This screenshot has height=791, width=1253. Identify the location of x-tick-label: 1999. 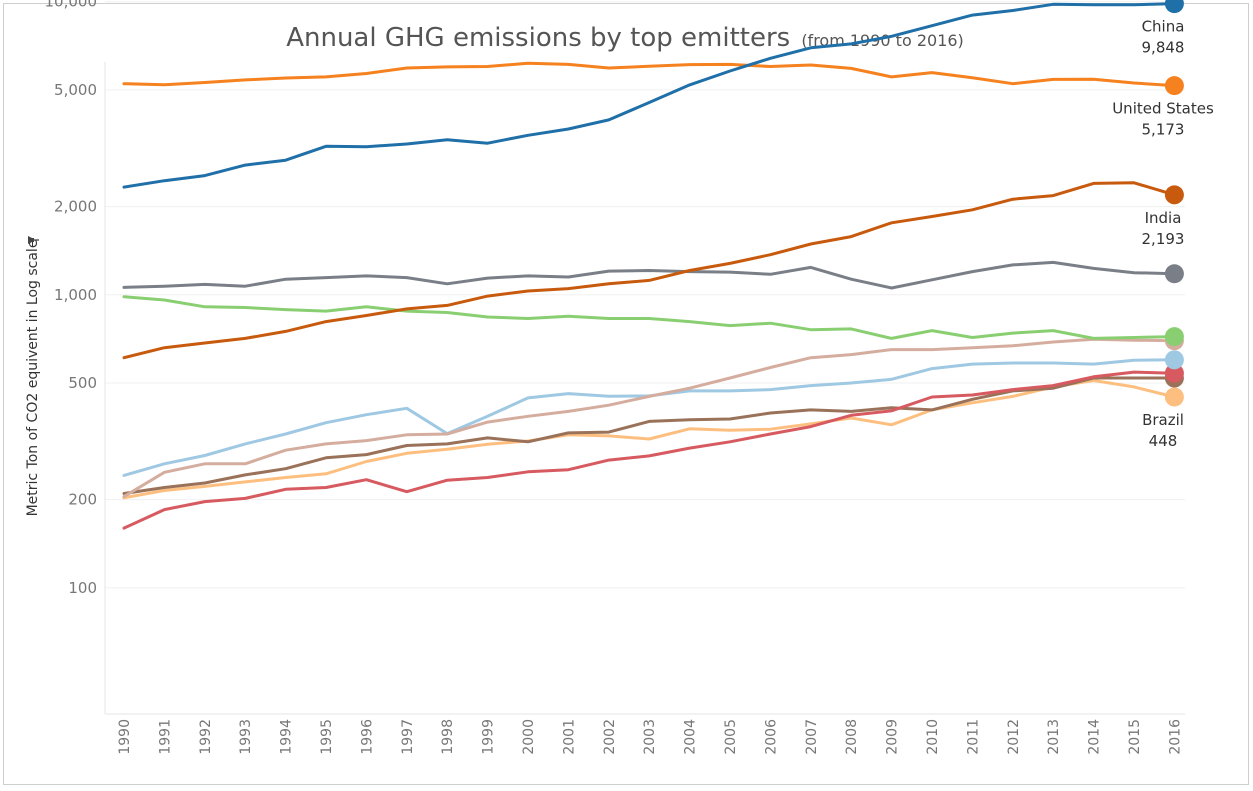
(489, 737).